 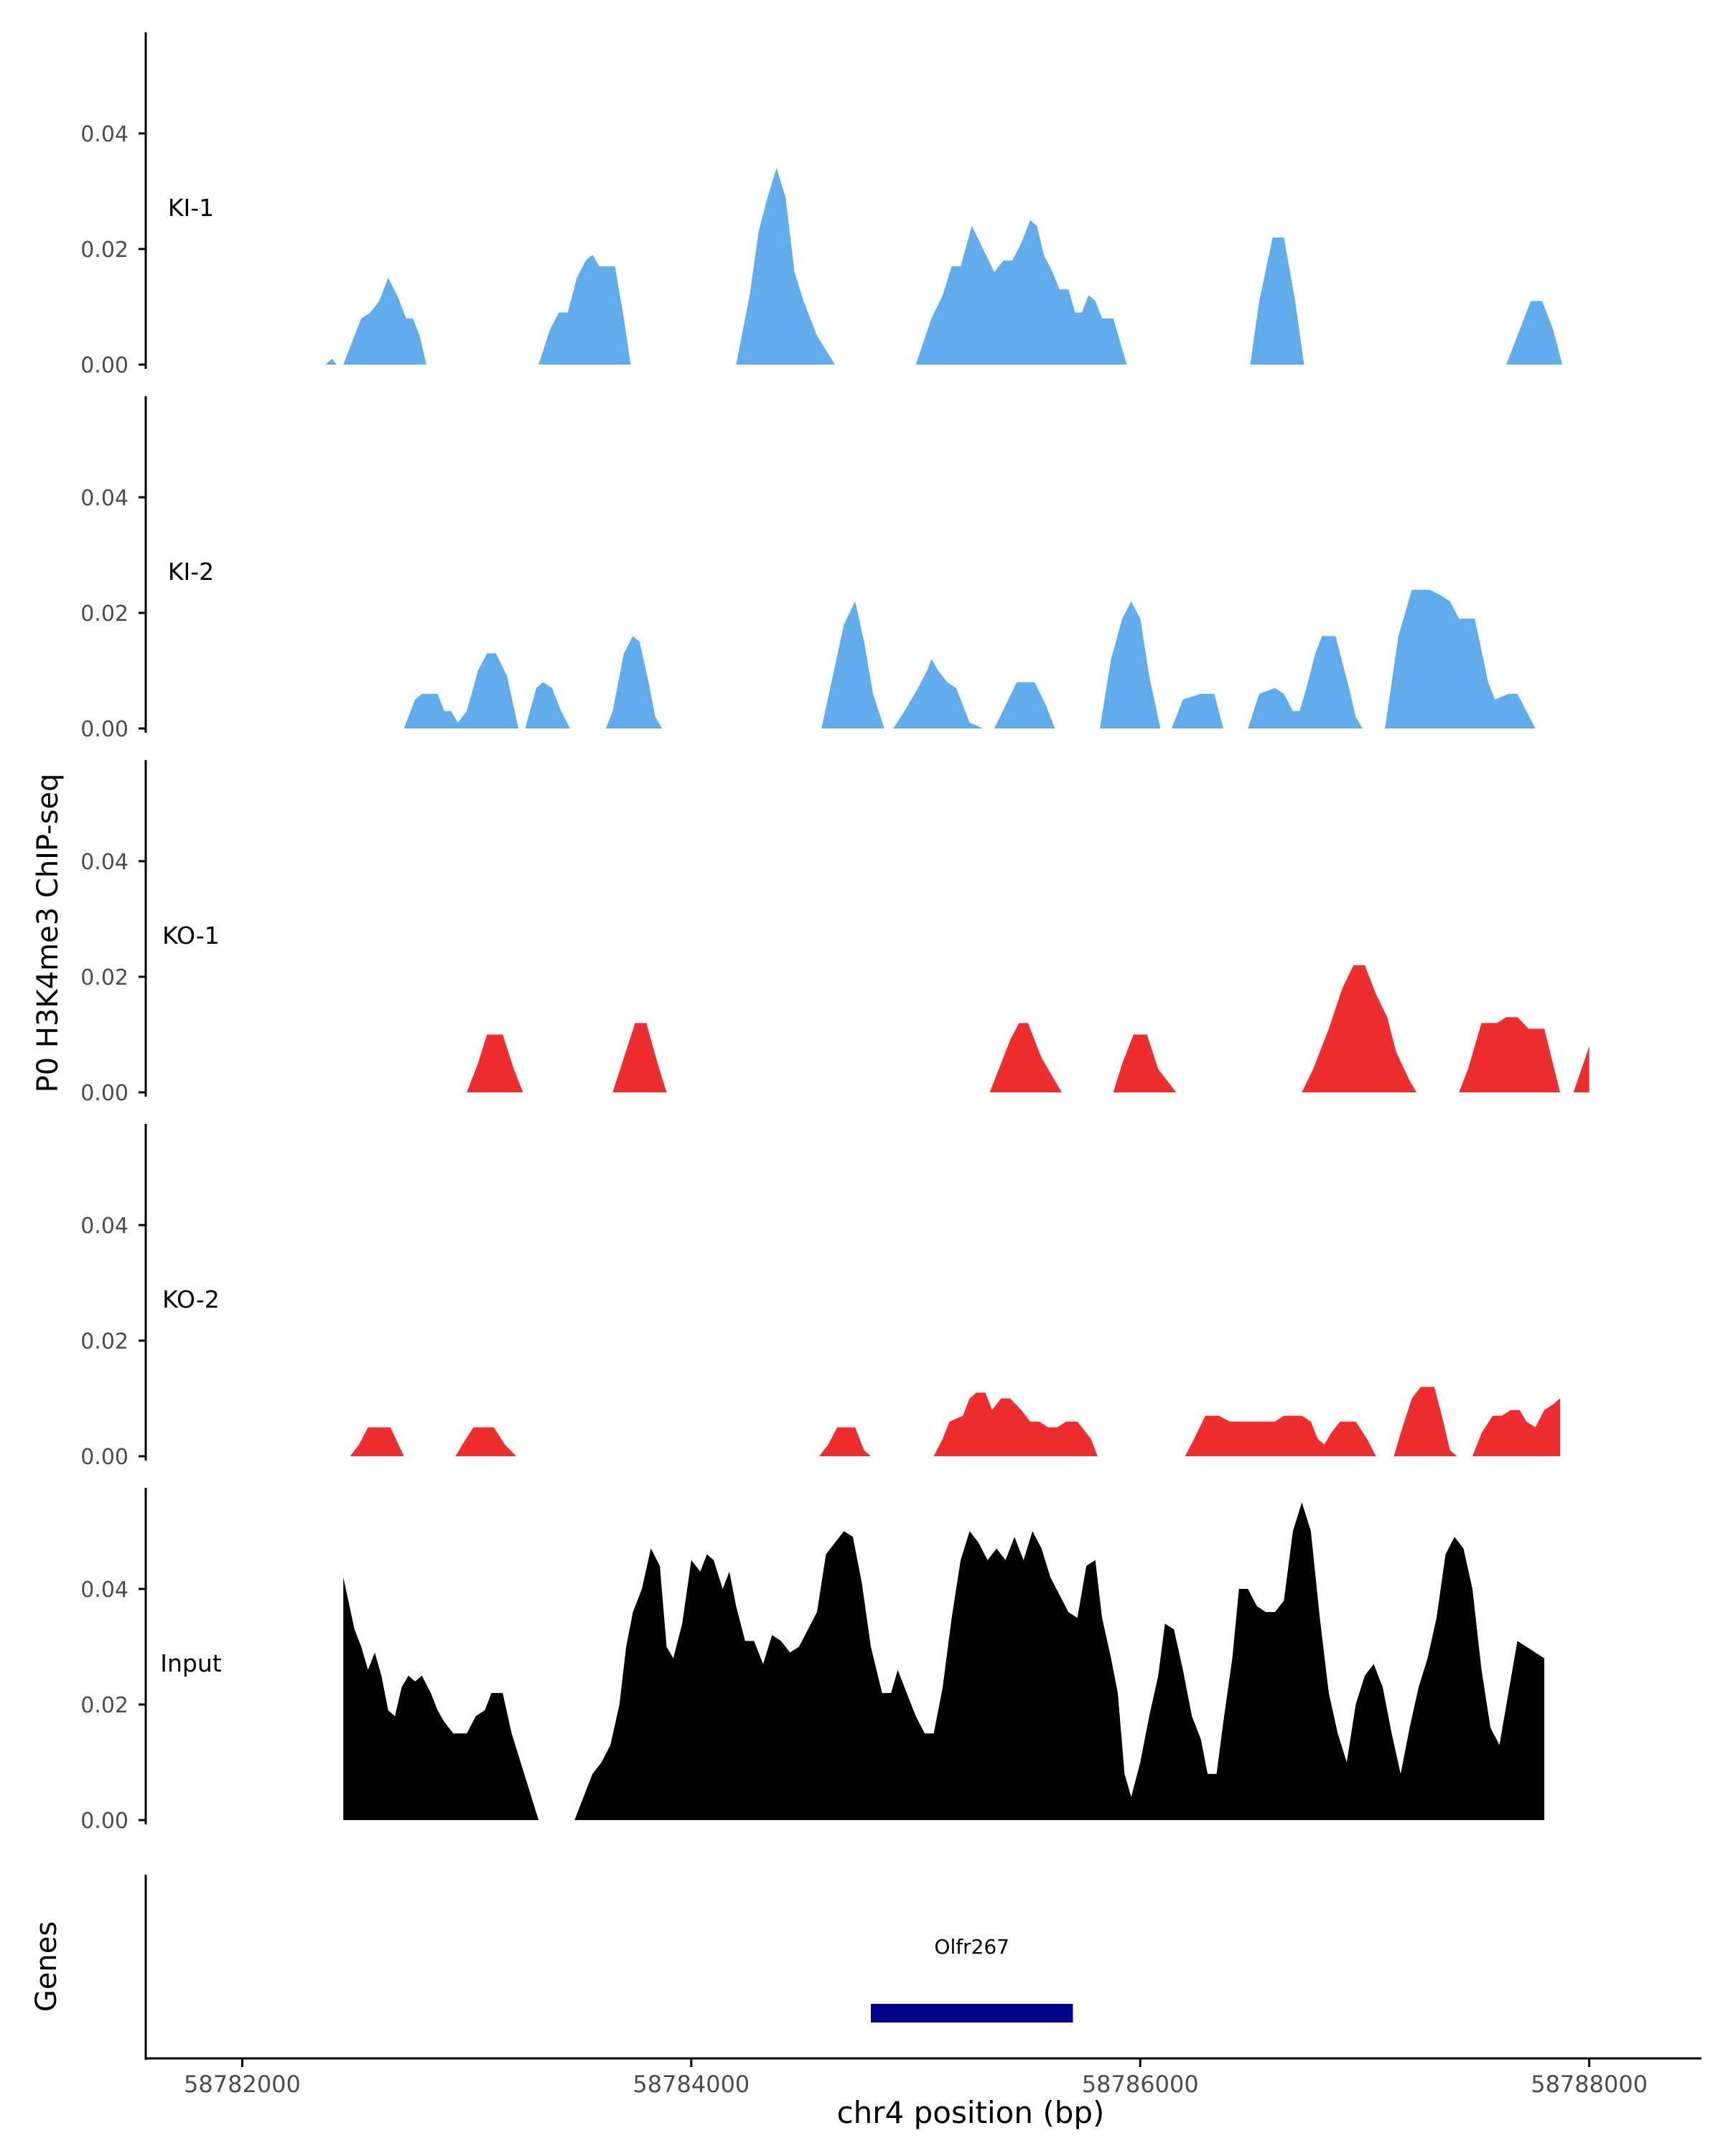 What do you see at coordinates (971, 2112) in the screenshot?
I see `x-axis-title: chr4 position (bp)` at bounding box center [971, 2112].